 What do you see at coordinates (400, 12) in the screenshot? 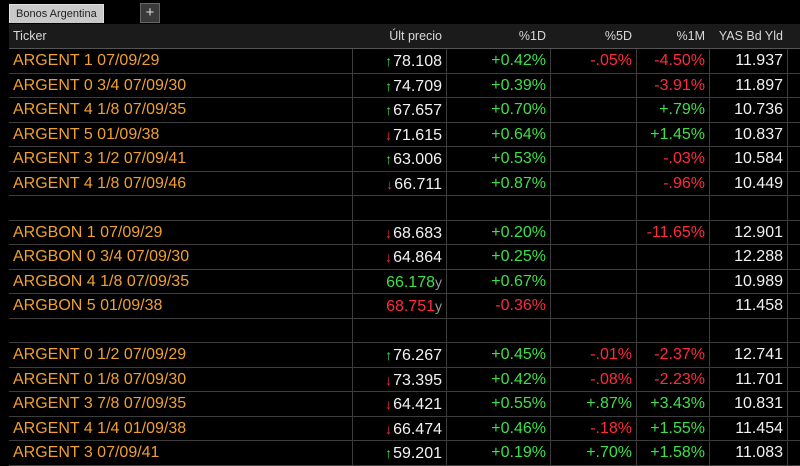
I see `tab-bar: Bonos Argentina +` at bounding box center [400, 12].